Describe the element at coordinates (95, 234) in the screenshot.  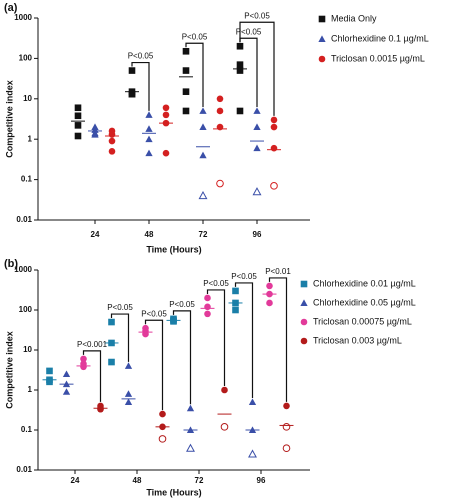
I see `x-tick-label: 24` at that location.